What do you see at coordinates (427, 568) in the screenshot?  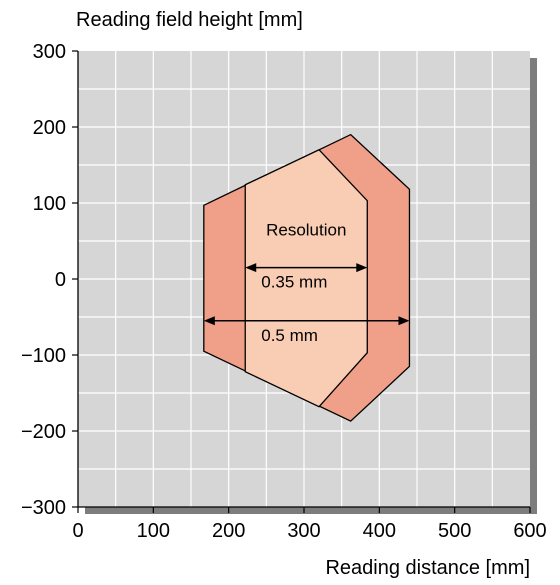 I see `x-axis-label: Reading distance [mm]` at bounding box center [427, 568].